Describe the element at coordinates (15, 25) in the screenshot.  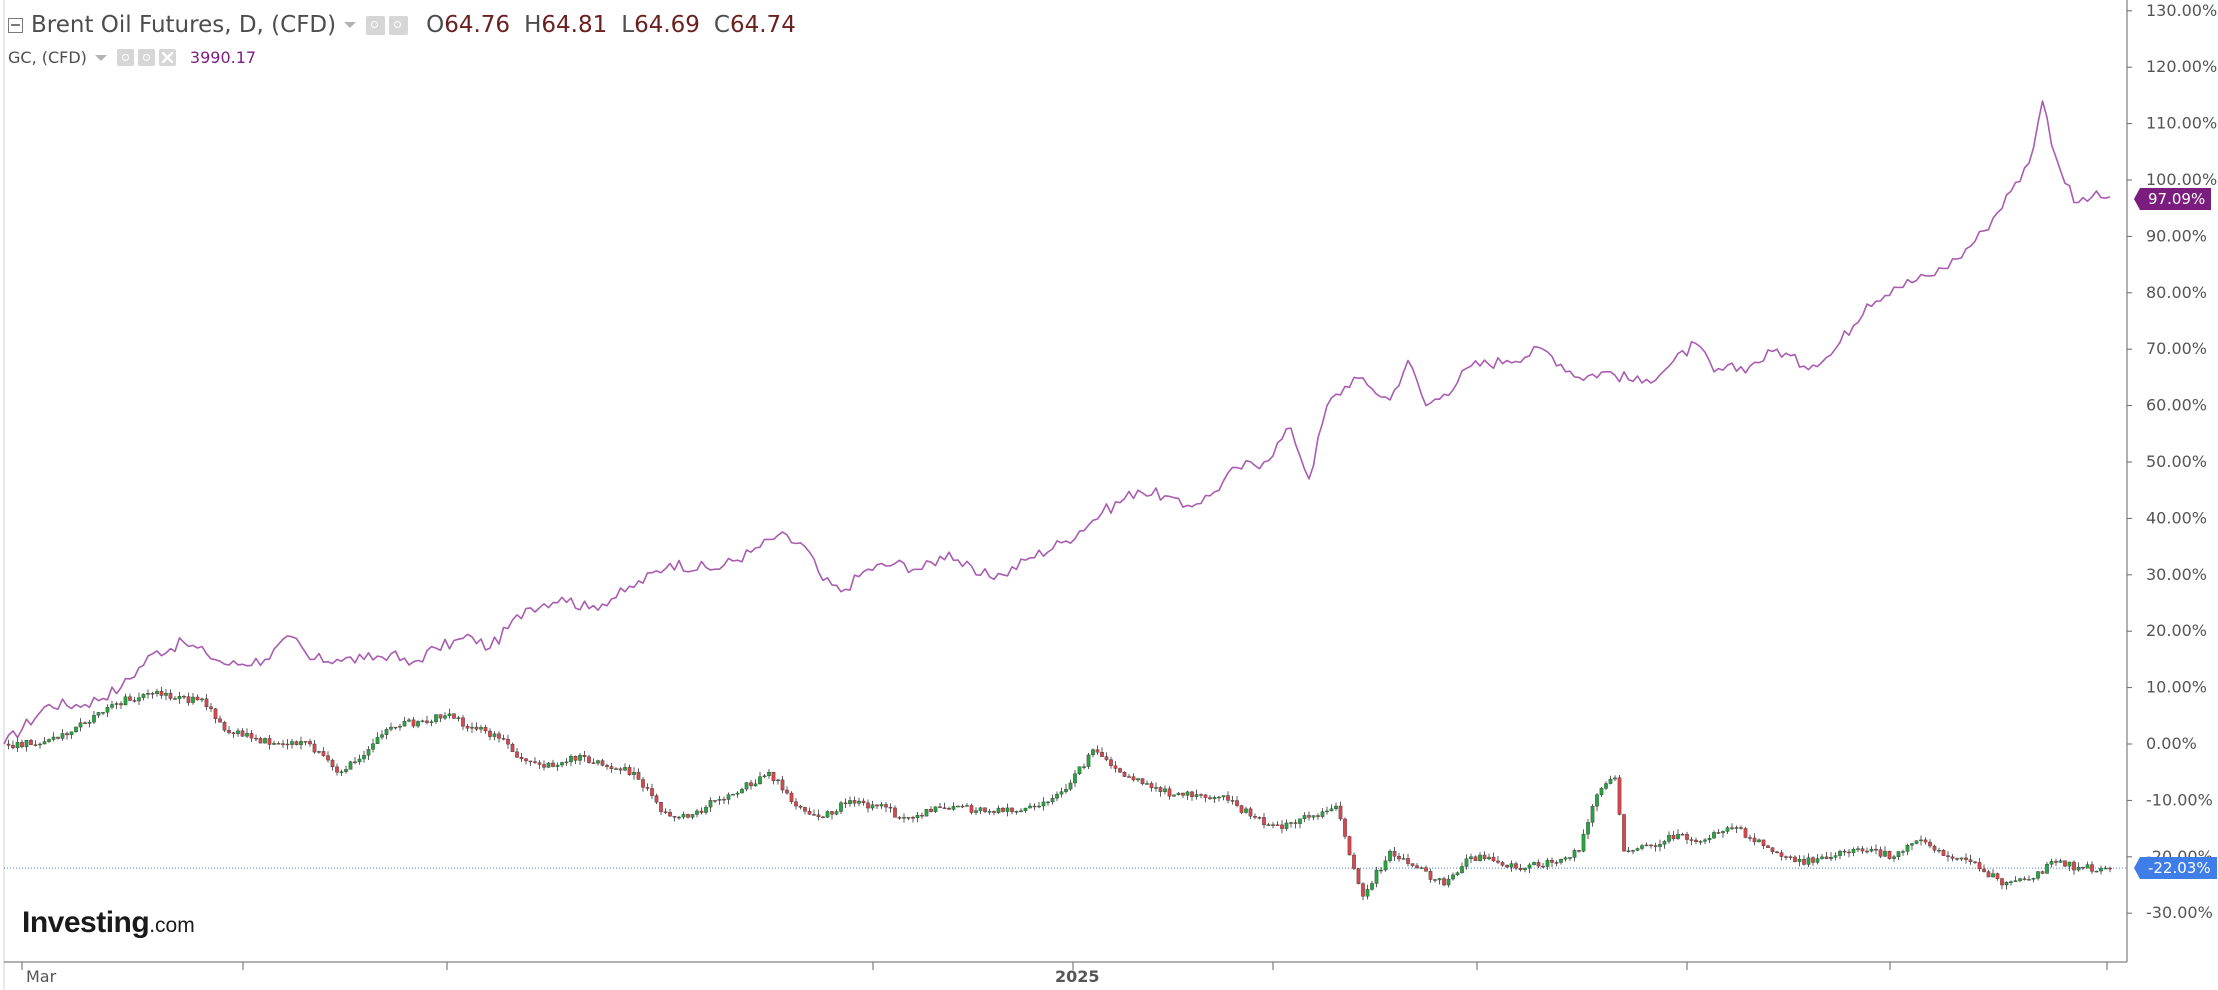
I see `collapse-icon` at that location.